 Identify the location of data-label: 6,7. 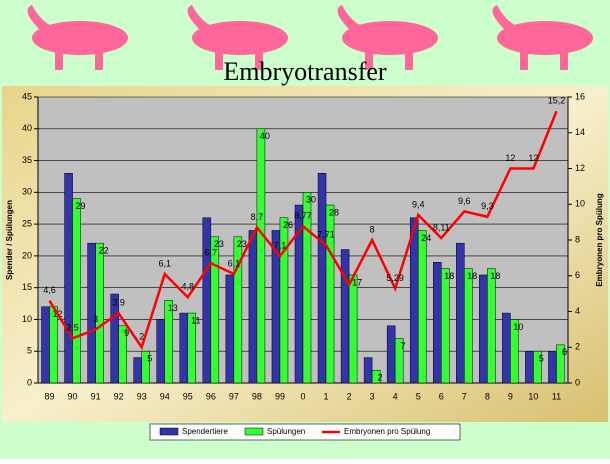
(211, 253).